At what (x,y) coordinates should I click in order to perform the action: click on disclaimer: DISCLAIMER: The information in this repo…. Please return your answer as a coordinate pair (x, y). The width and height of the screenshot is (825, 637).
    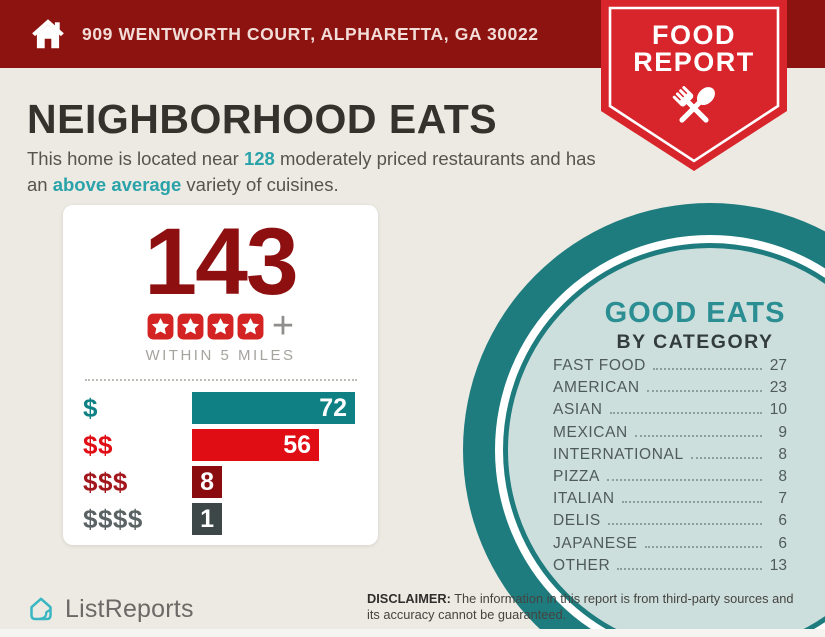
    Looking at the image, I should click on (584, 607).